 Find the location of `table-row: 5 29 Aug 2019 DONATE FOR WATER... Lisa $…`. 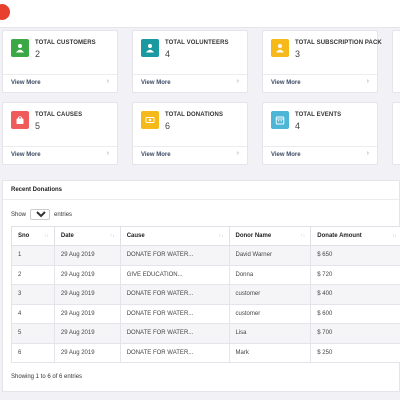

table-row: 5 29 Aug 2019 DONATE FOR WATER... Lisa $… is located at coordinates (205, 333).